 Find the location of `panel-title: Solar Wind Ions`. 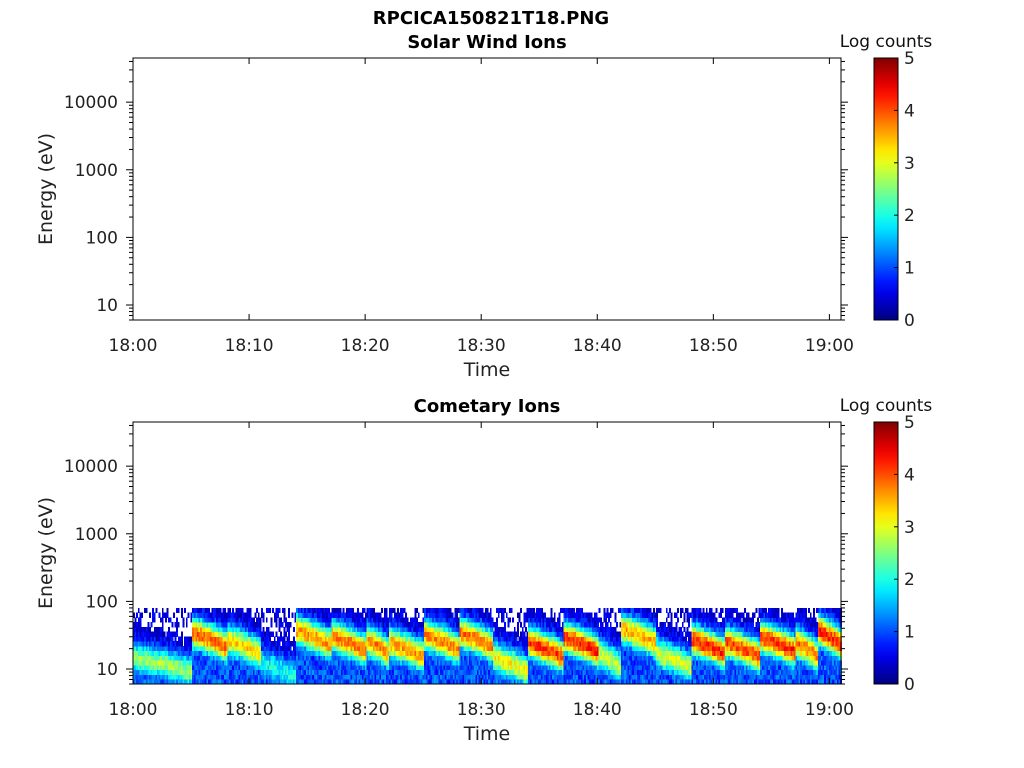

panel-title: Solar Wind Ions is located at coordinates (486, 42).